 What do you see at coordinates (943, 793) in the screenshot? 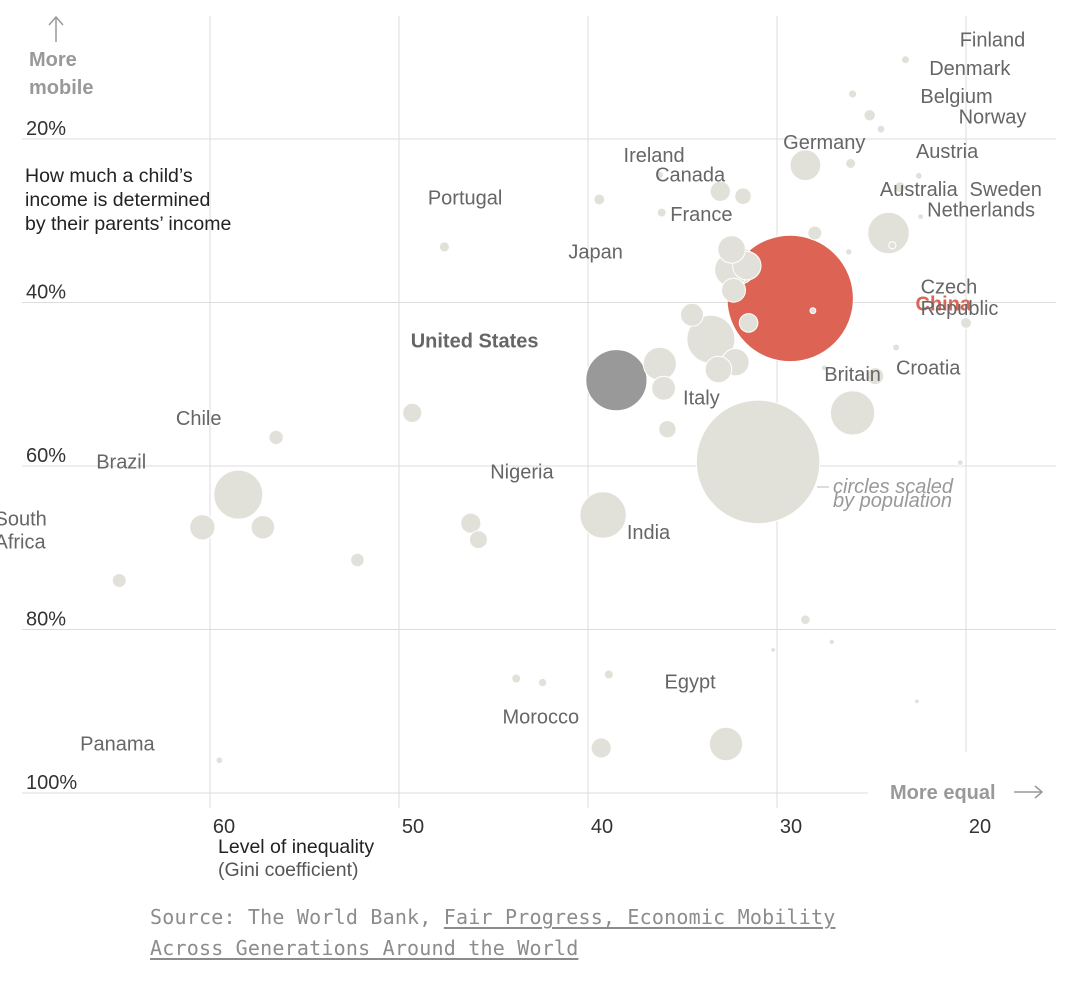
I see `x-end-label: More equal` at bounding box center [943, 793].